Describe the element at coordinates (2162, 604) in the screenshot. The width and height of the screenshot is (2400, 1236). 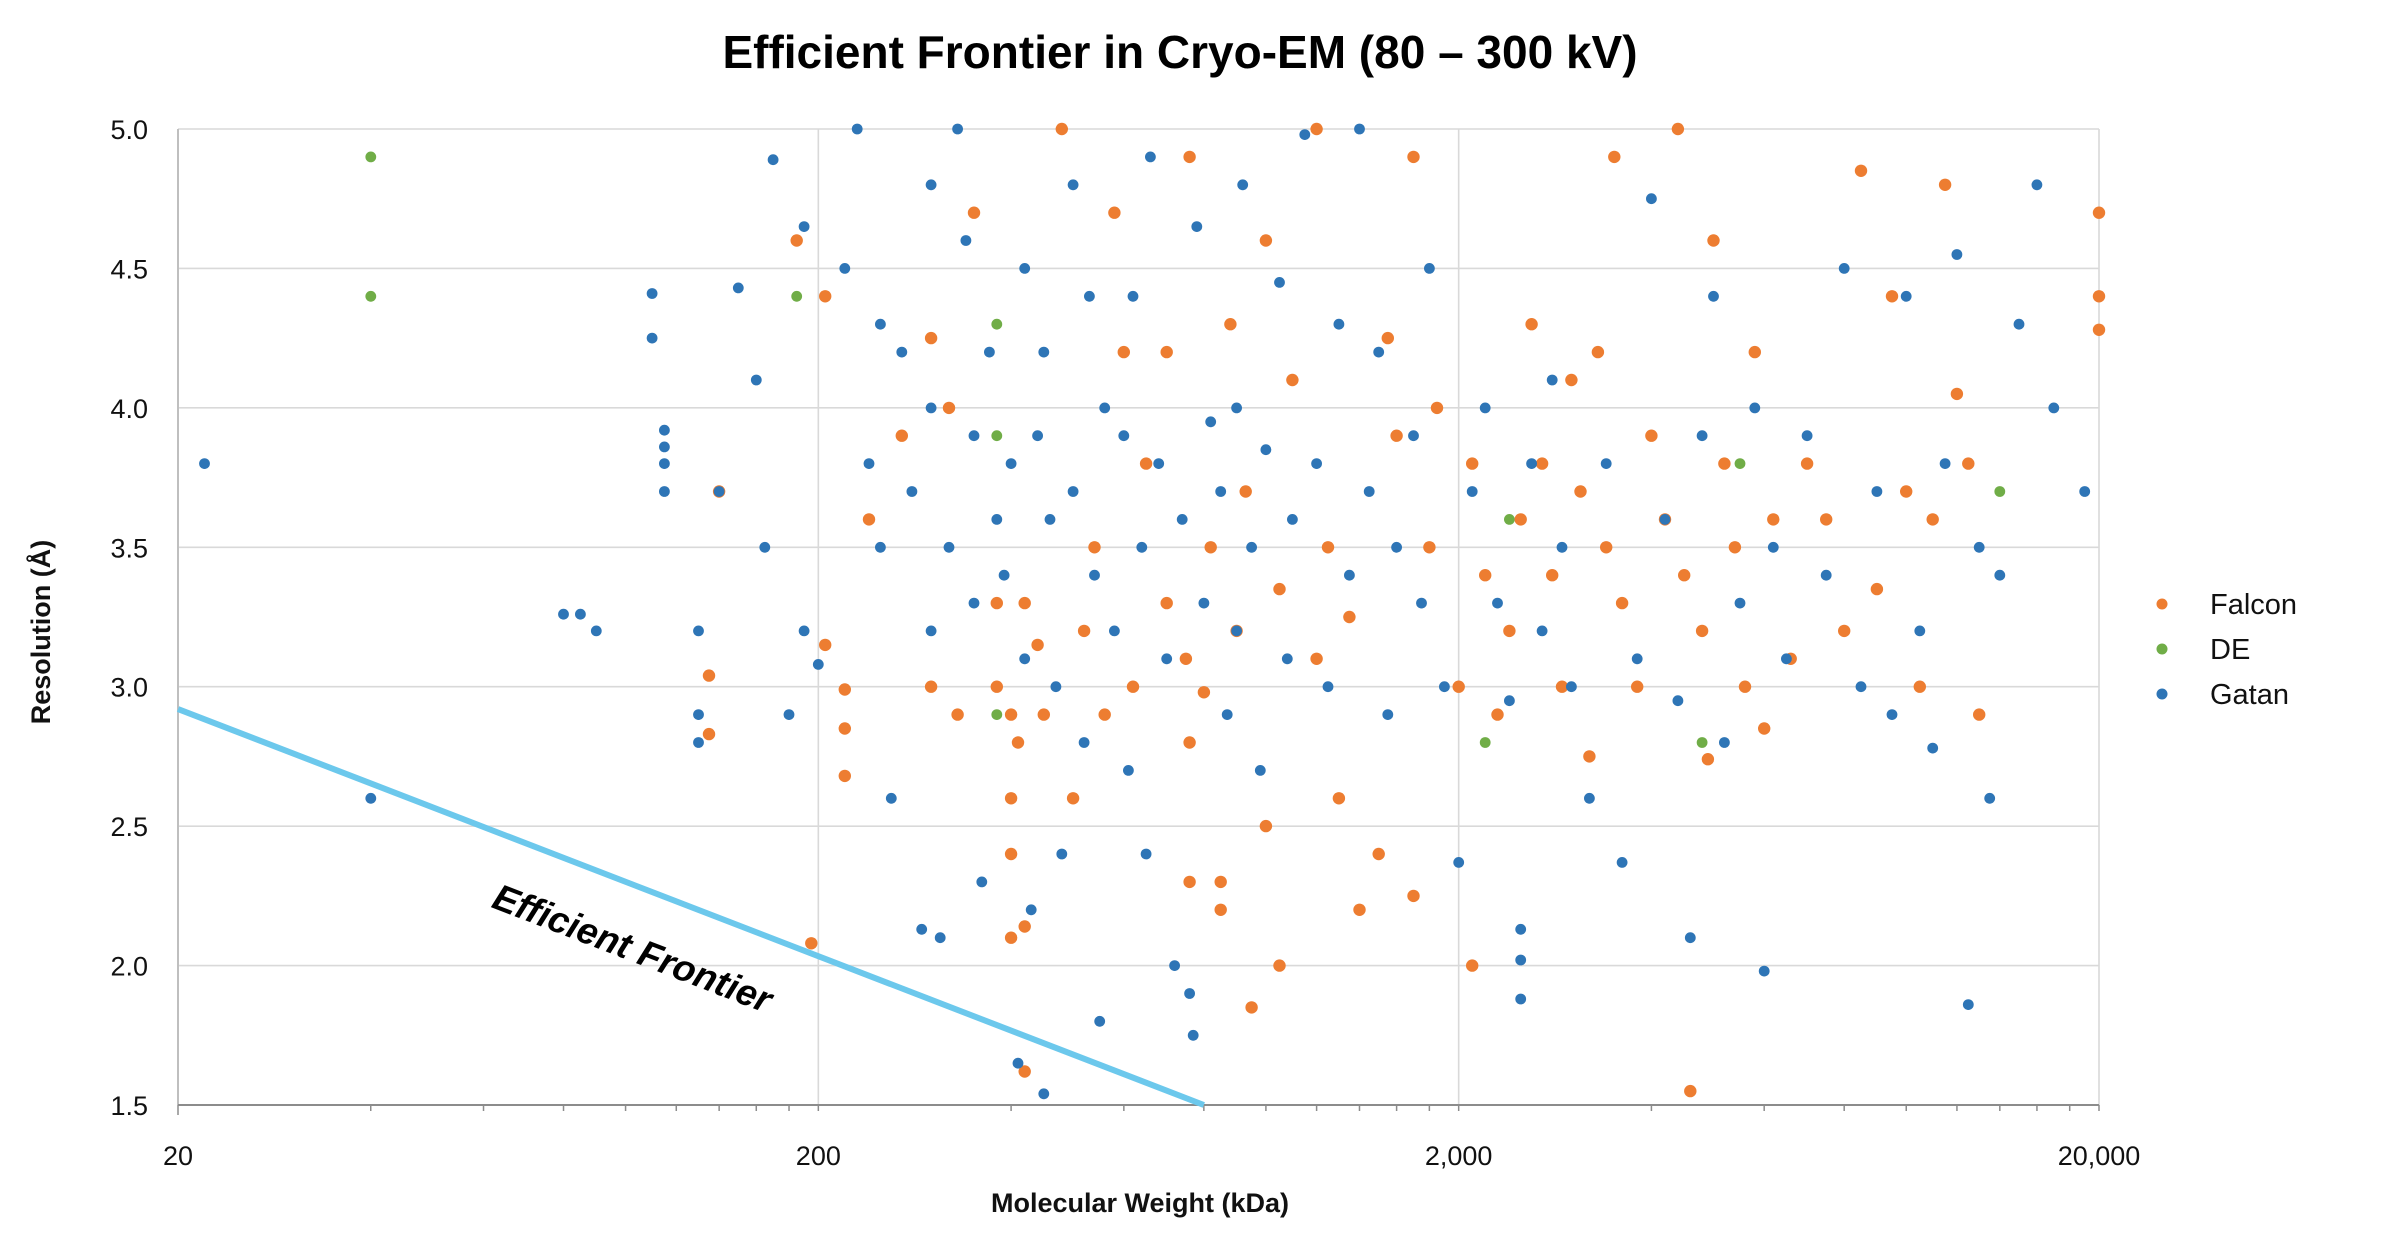
I see `legend-marker-falcon` at that location.